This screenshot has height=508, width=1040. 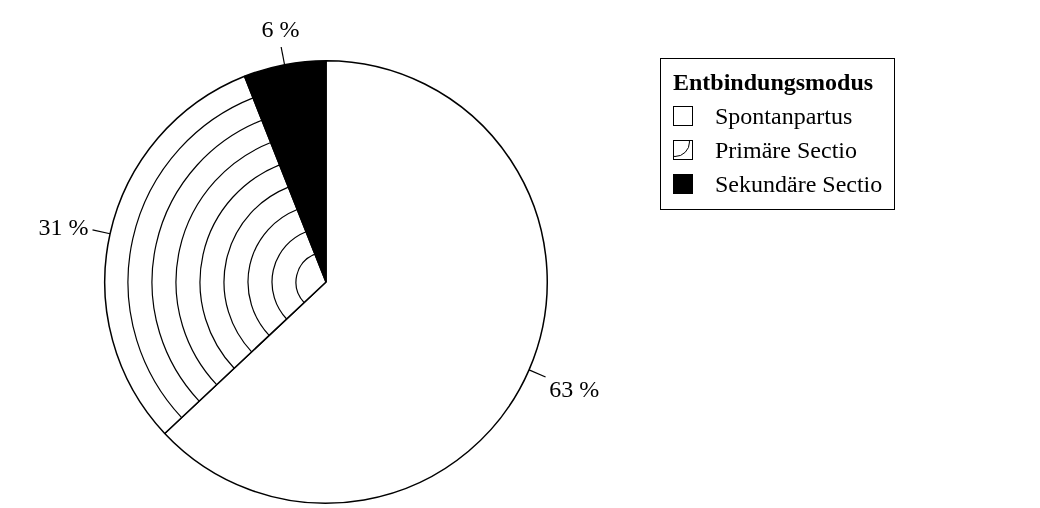 What do you see at coordinates (786, 150) in the screenshot?
I see `legend-label: Primäre Sectio` at bounding box center [786, 150].